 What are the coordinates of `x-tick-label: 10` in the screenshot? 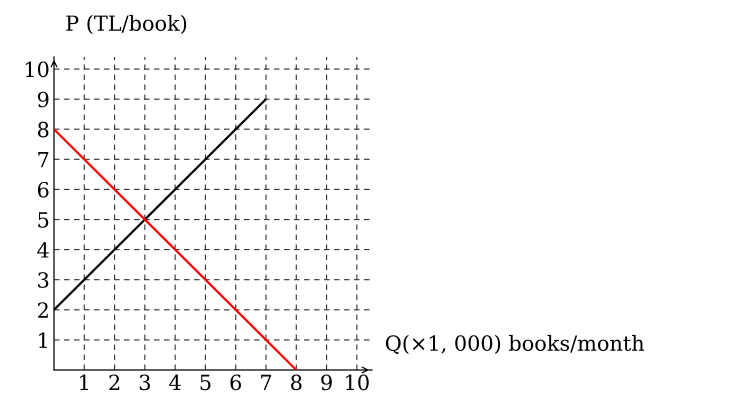 It's located at (357, 382).